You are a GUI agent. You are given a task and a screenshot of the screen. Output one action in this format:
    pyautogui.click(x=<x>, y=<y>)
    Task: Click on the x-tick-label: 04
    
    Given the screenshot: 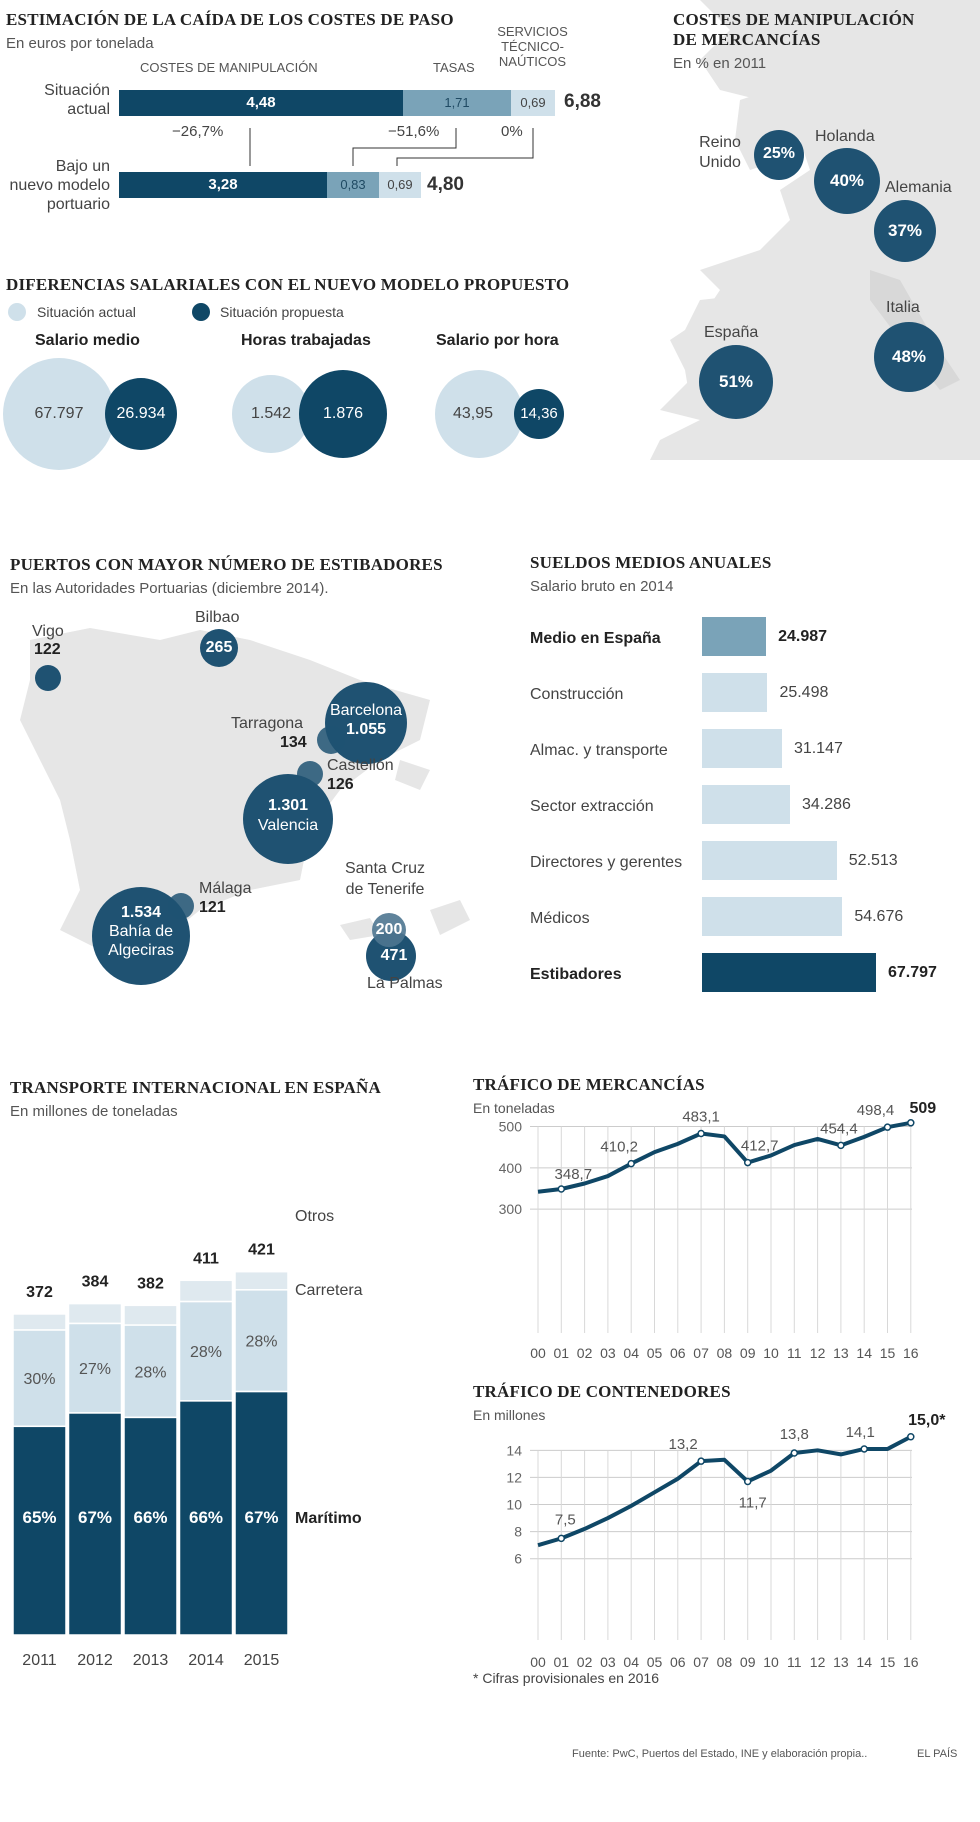 What is the action you would take?
    pyautogui.click(x=631, y=1353)
    